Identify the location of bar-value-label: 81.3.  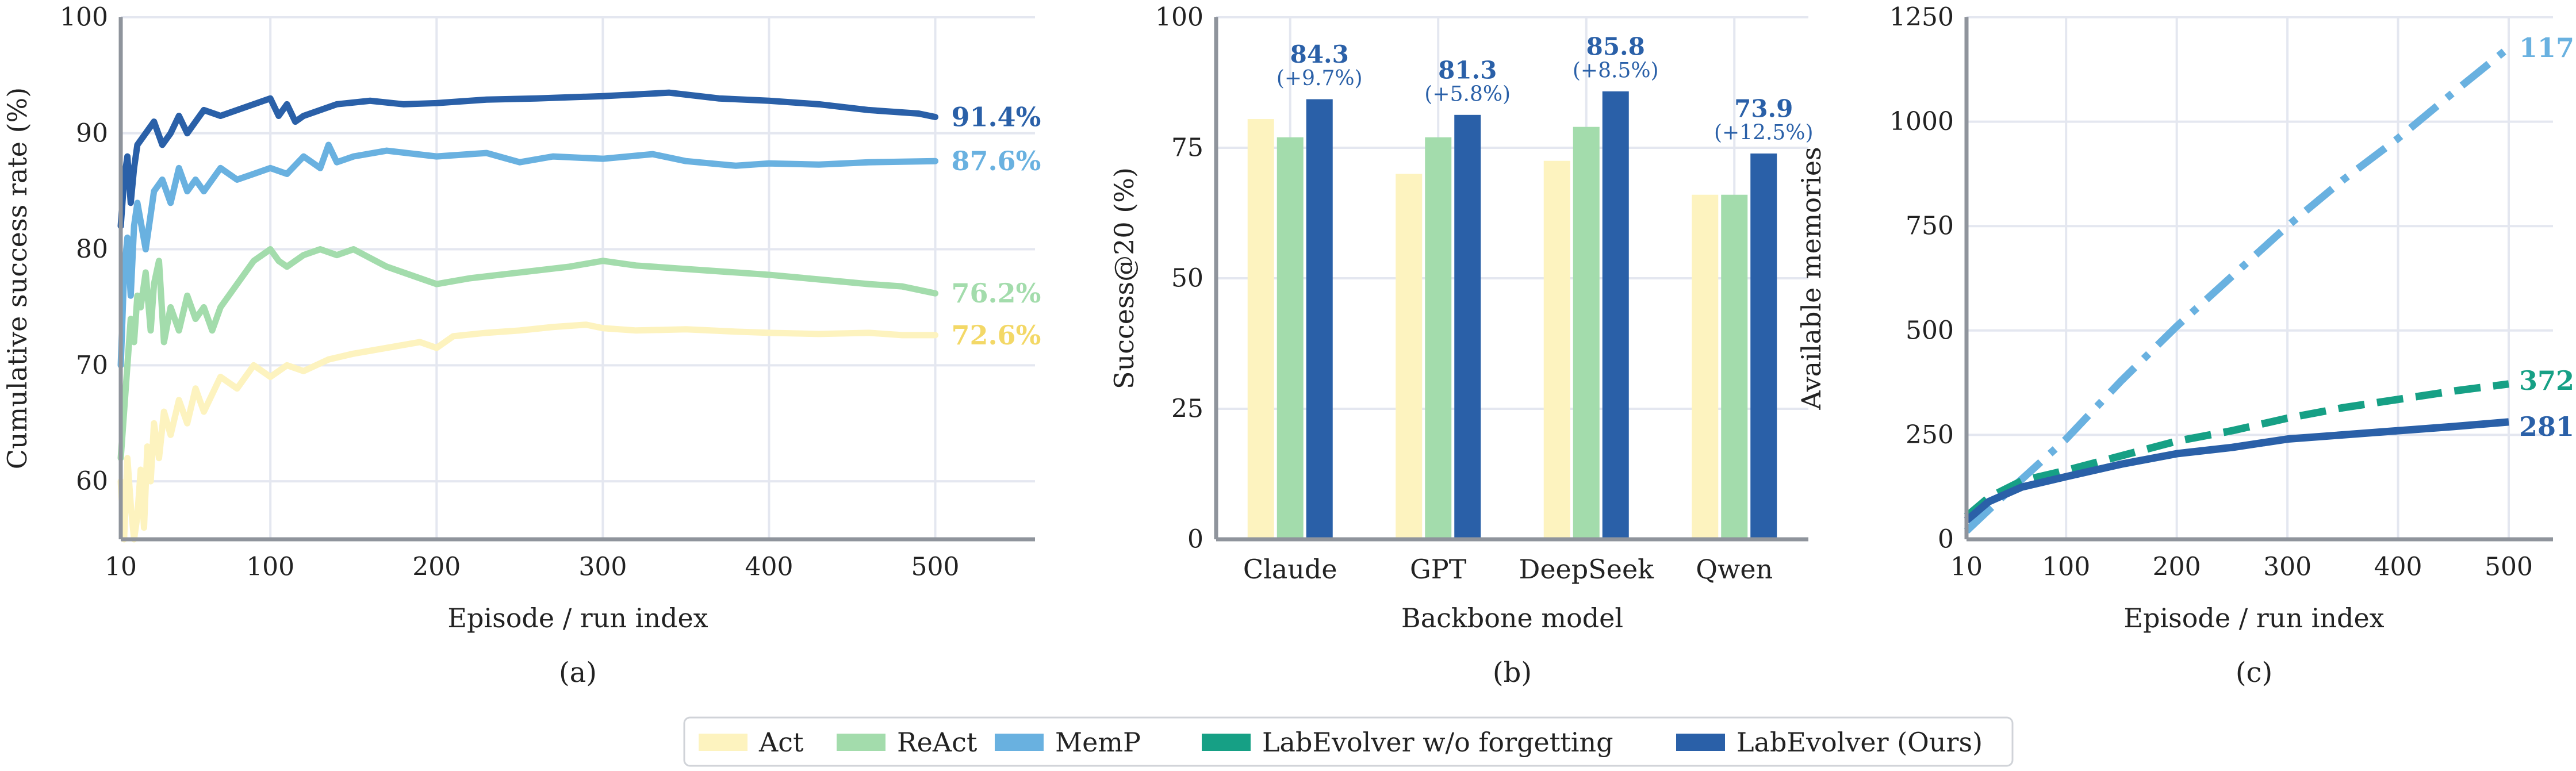
(1467, 70).